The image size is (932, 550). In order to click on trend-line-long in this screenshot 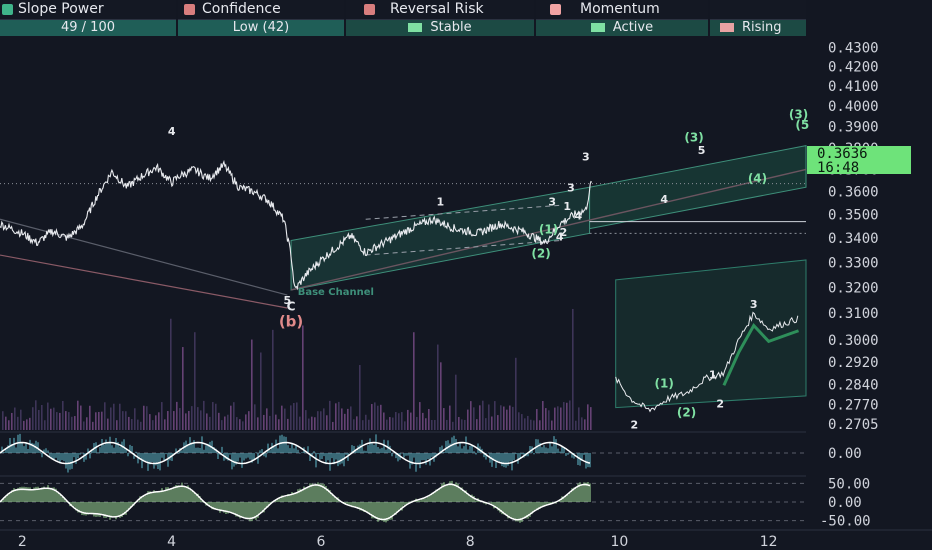, I will do `click(548, 229)`.